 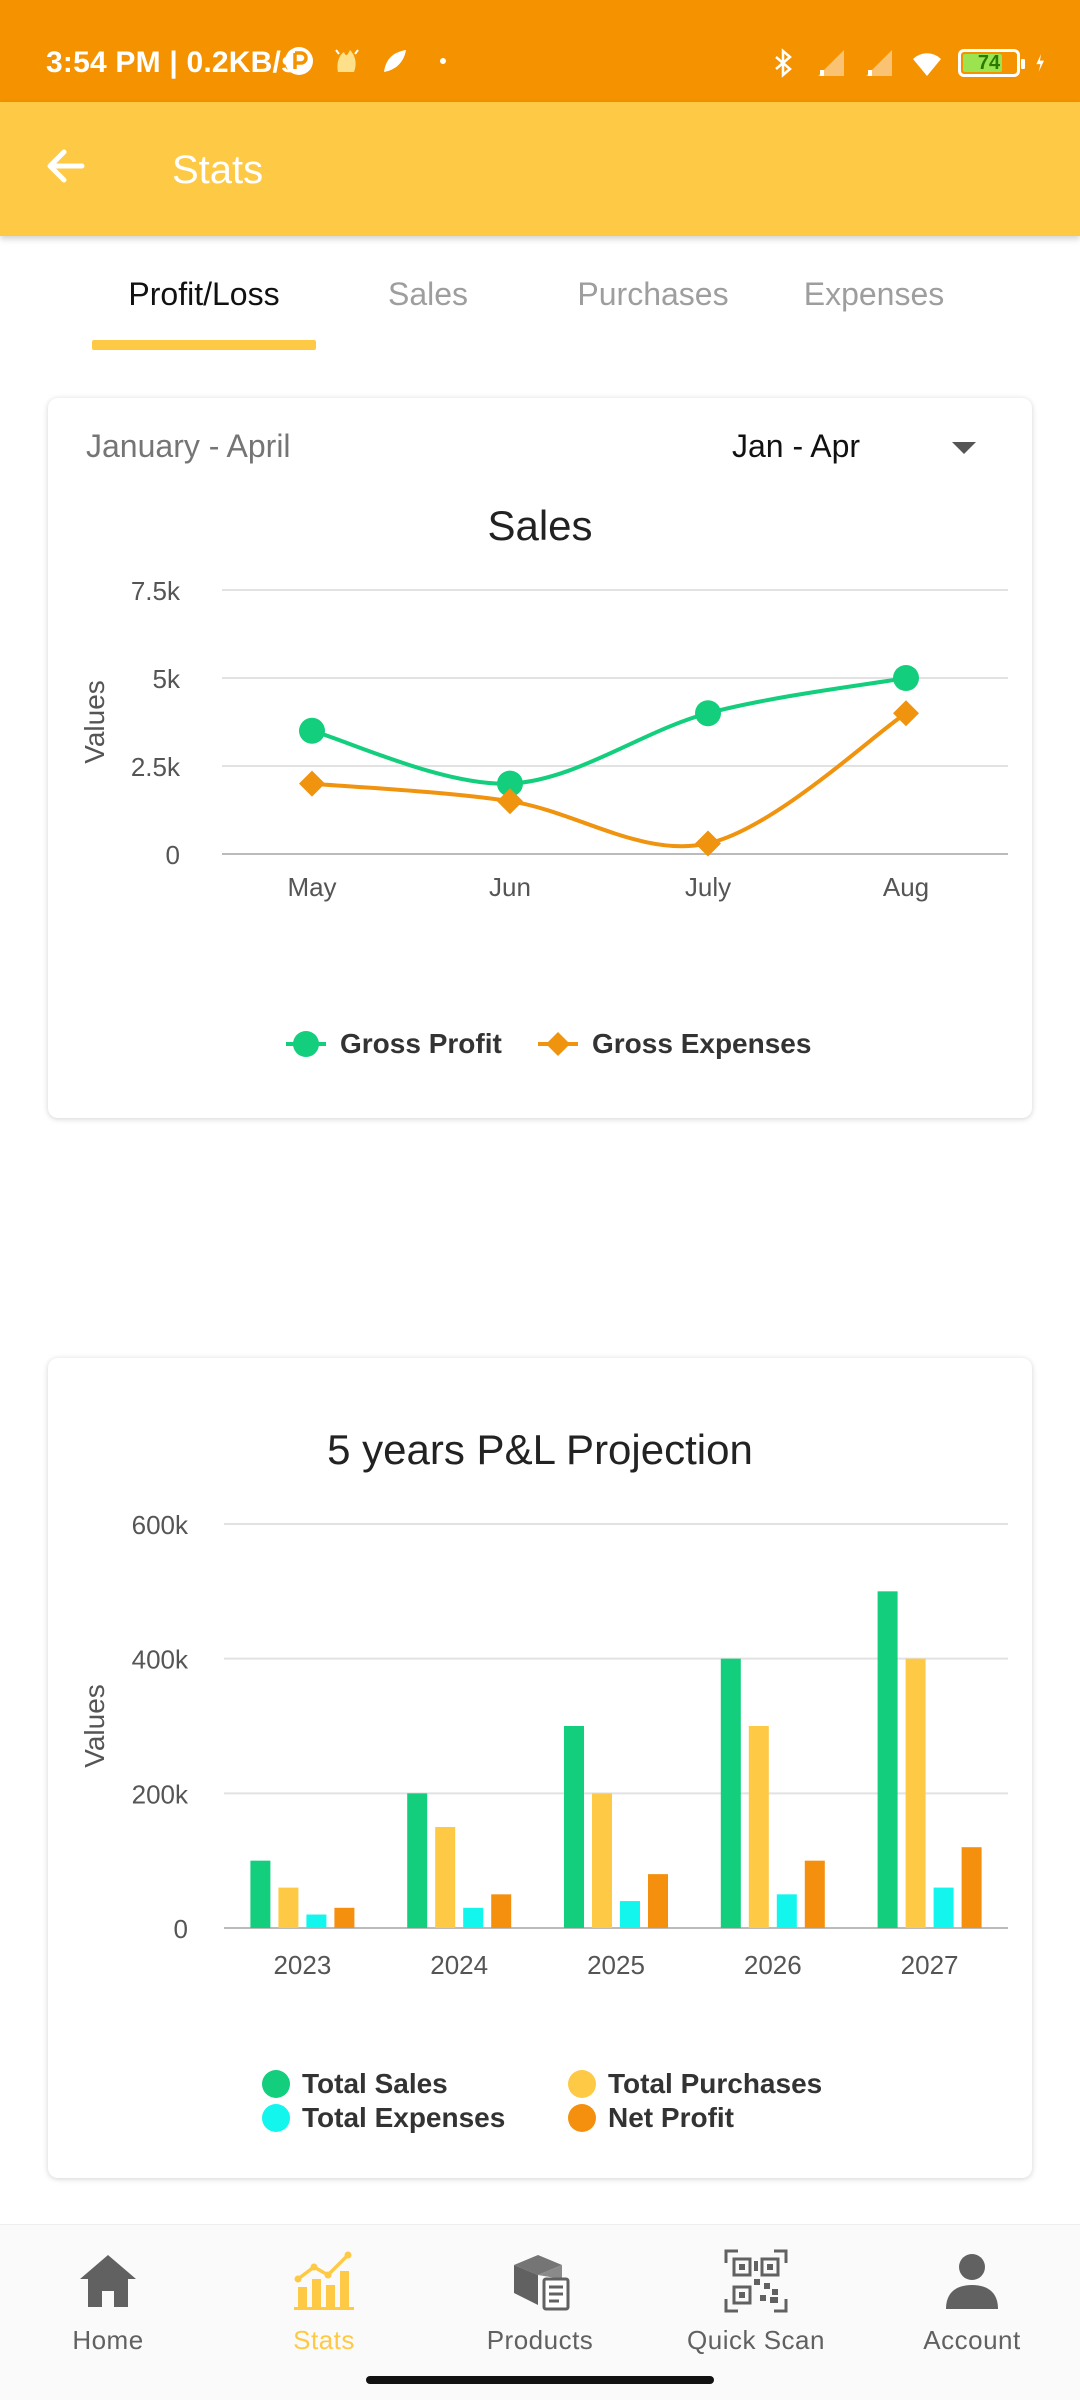 What do you see at coordinates (428, 294) in the screenshot?
I see `tab-sales: Sales` at bounding box center [428, 294].